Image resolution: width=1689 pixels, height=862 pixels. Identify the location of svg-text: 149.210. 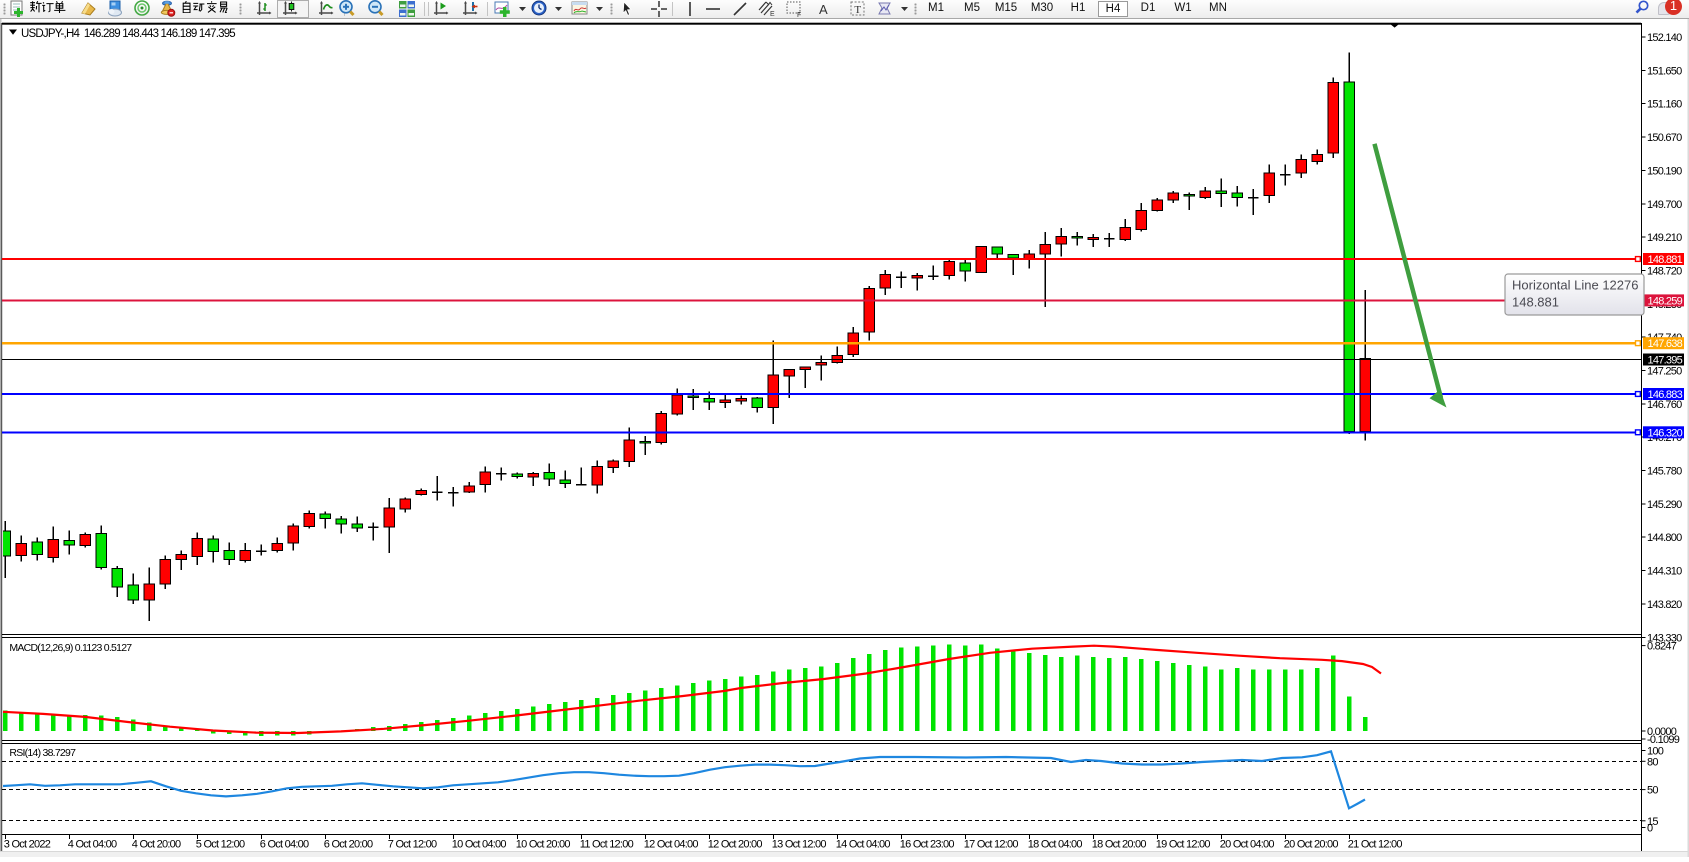
(1664, 238).